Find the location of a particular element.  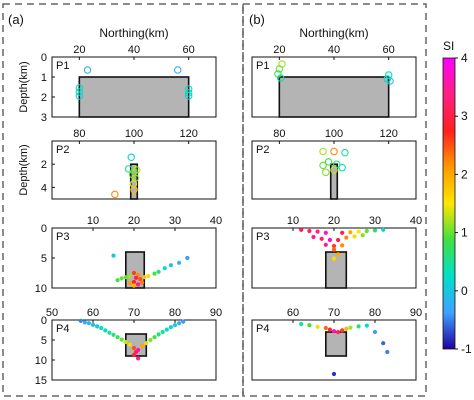

colorbar-ticks: 4 3 2 1 0 -1 is located at coordinates (463, 203).